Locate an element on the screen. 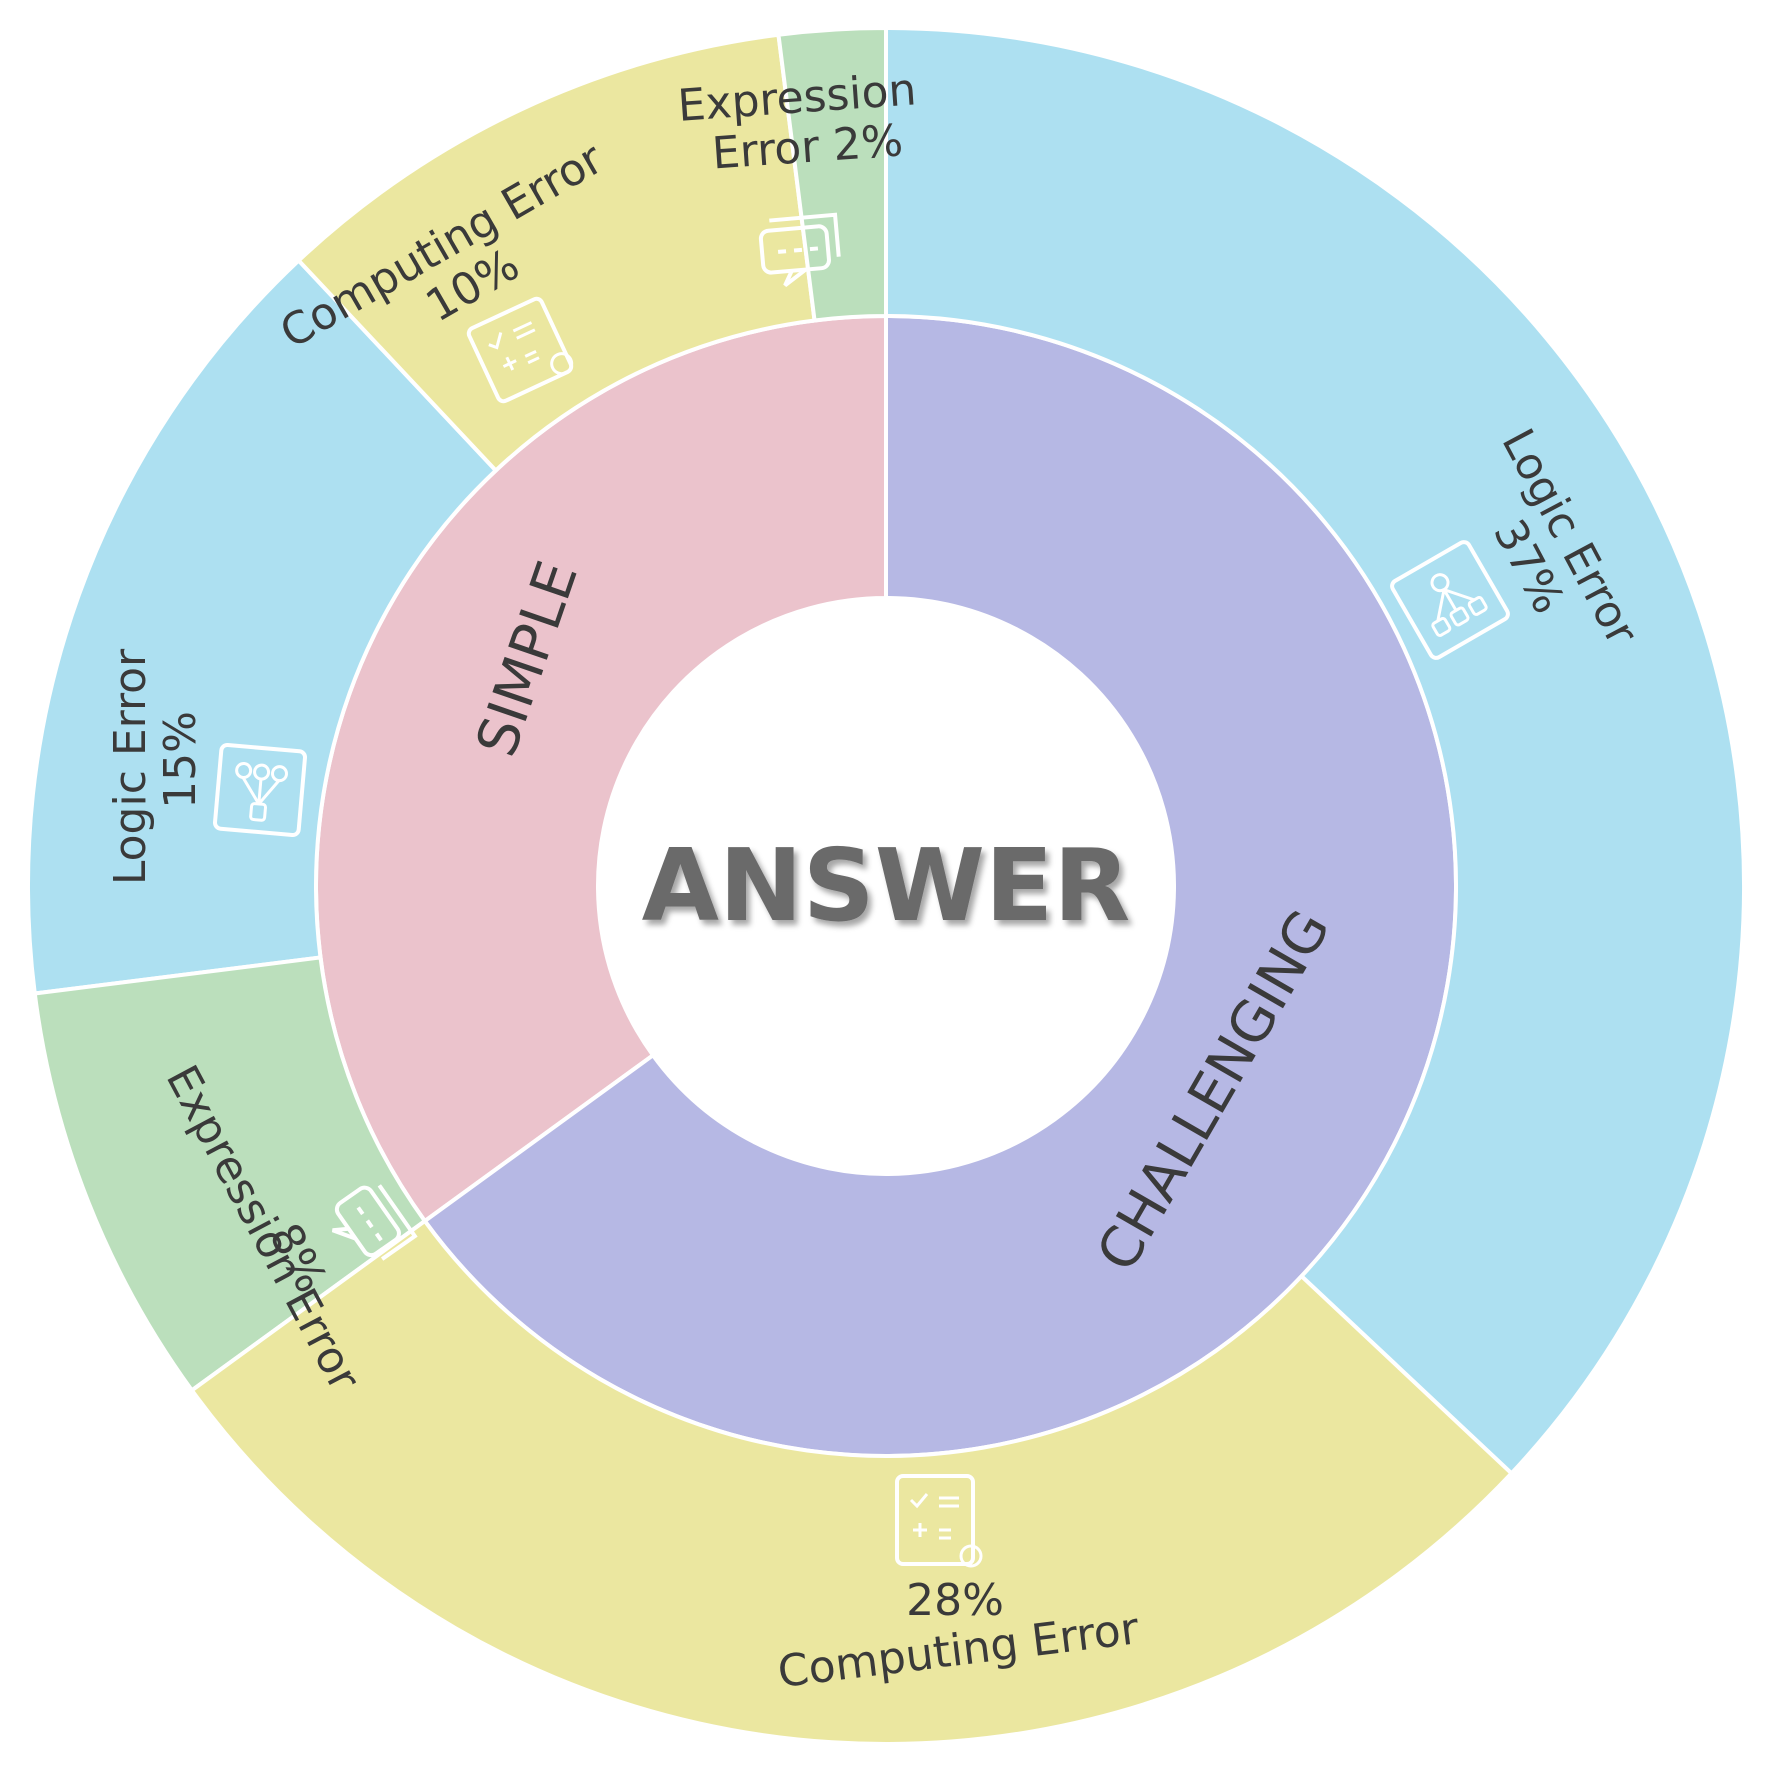  center-hole is located at coordinates (886, 886).